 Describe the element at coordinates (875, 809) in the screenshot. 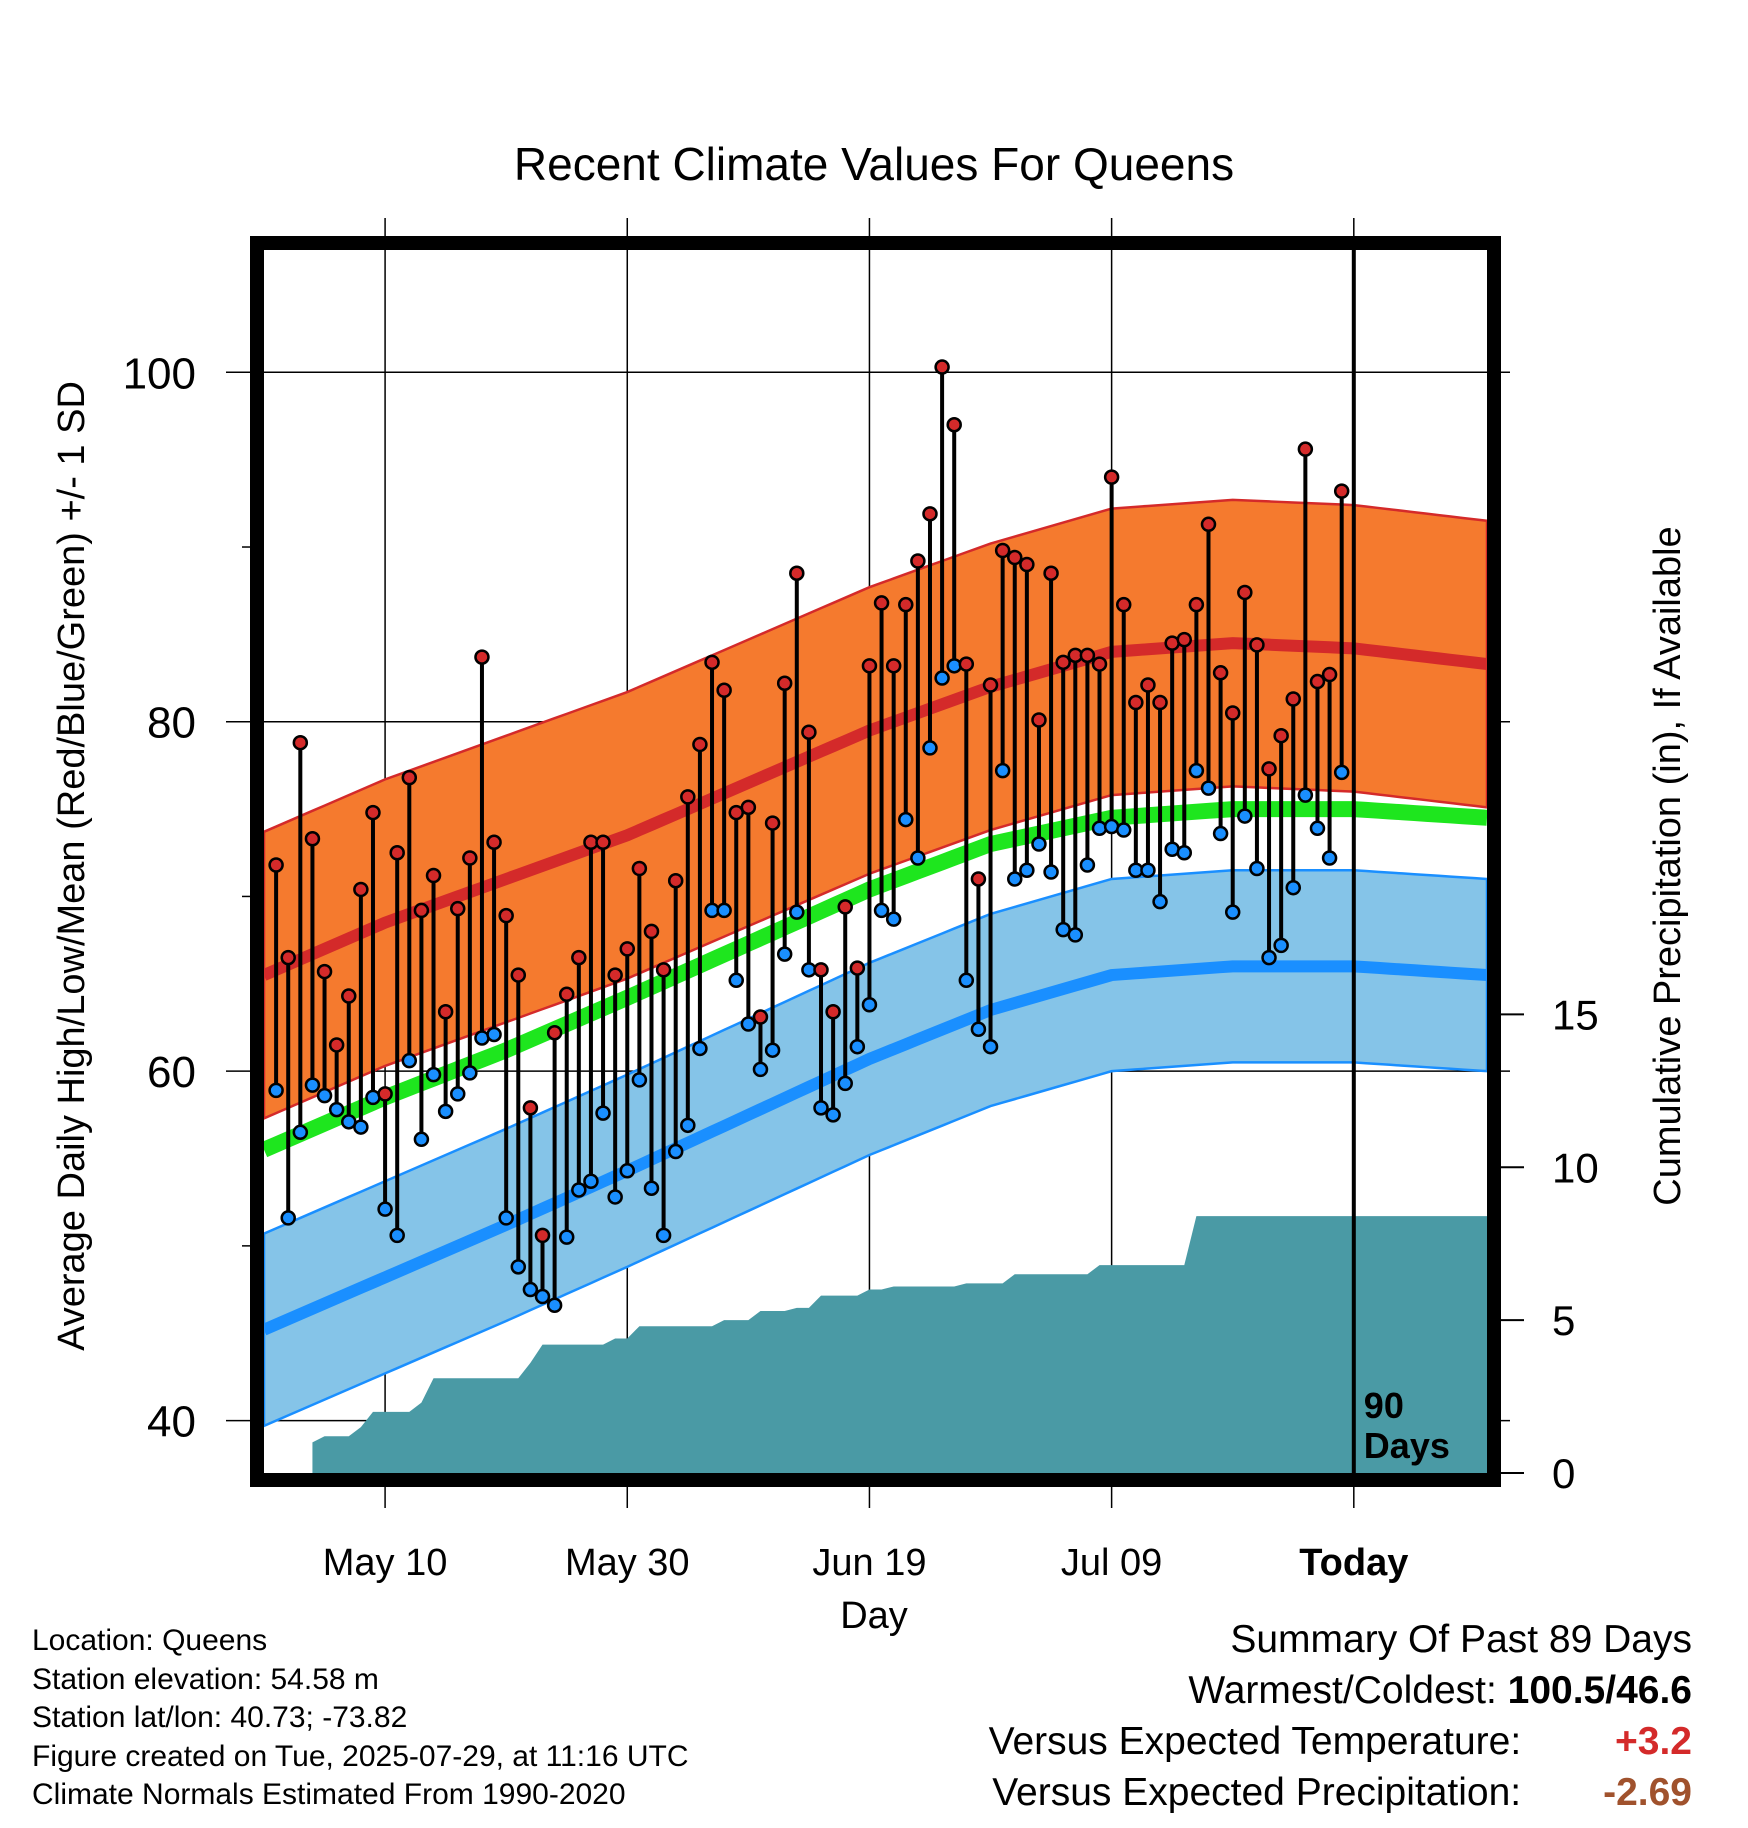

I see `high-normal-line` at that location.